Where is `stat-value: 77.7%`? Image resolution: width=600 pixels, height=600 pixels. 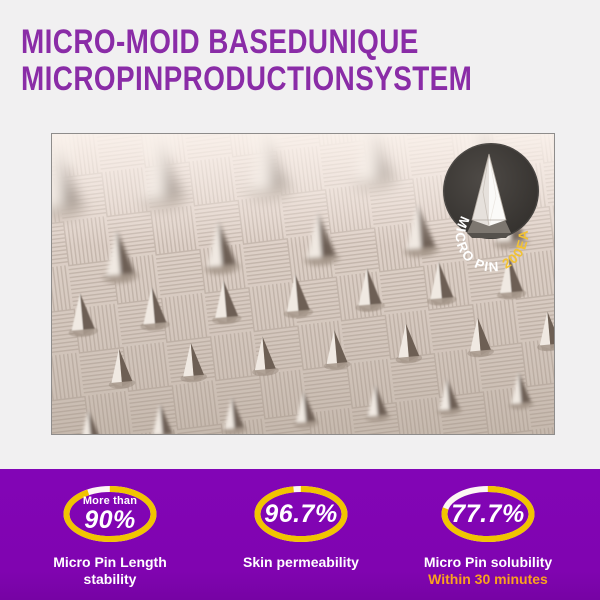
stat-value: 77.7% is located at coordinates (488, 514).